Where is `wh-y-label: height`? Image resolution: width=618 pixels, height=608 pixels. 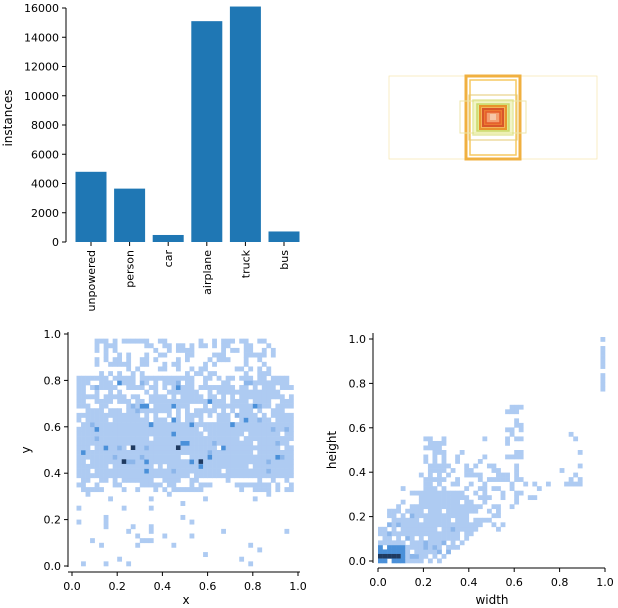
wh-y-label: height is located at coordinates (332, 450).